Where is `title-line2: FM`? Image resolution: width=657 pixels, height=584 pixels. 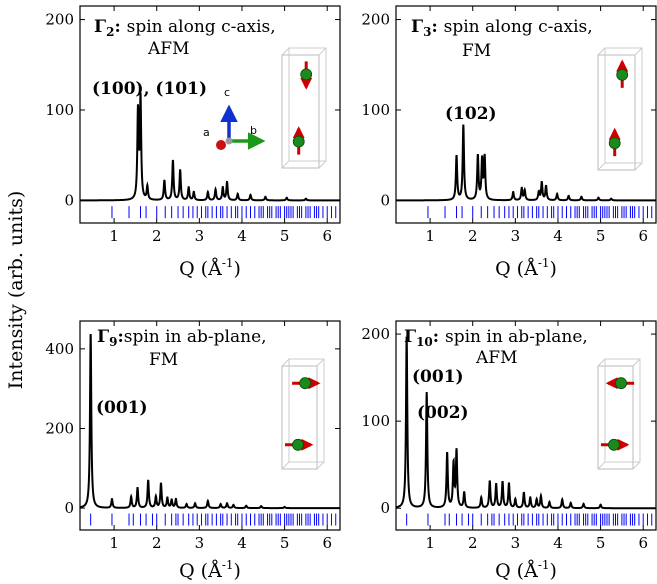
title-line2: FM is located at coordinates (476, 51).